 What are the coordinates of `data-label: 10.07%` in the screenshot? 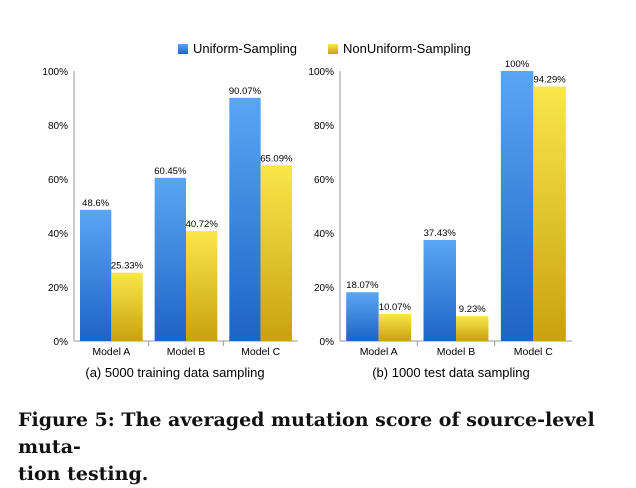 It's located at (395, 307).